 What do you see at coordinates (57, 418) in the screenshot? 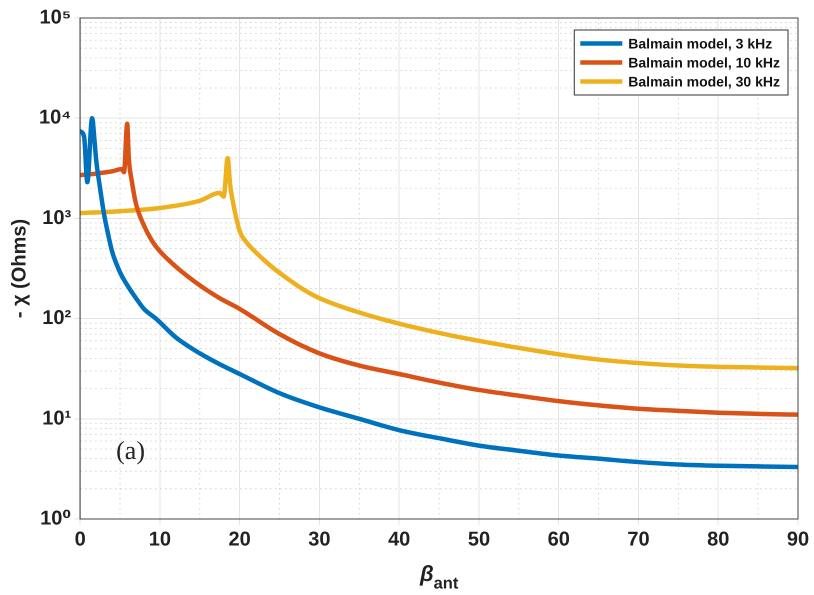
I see `y-tick-label: 10¹` at bounding box center [57, 418].